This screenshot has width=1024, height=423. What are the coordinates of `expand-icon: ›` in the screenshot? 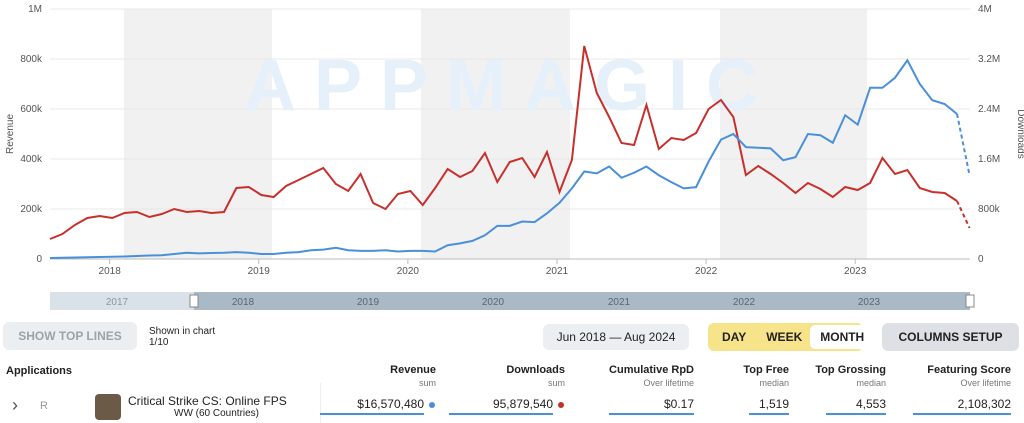 It's located at (15, 405).